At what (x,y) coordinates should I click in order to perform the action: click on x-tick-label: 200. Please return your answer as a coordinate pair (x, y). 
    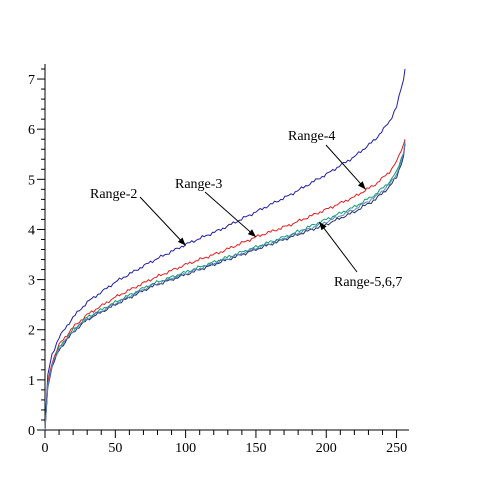
    Looking at the image, I should click on (326, 448).